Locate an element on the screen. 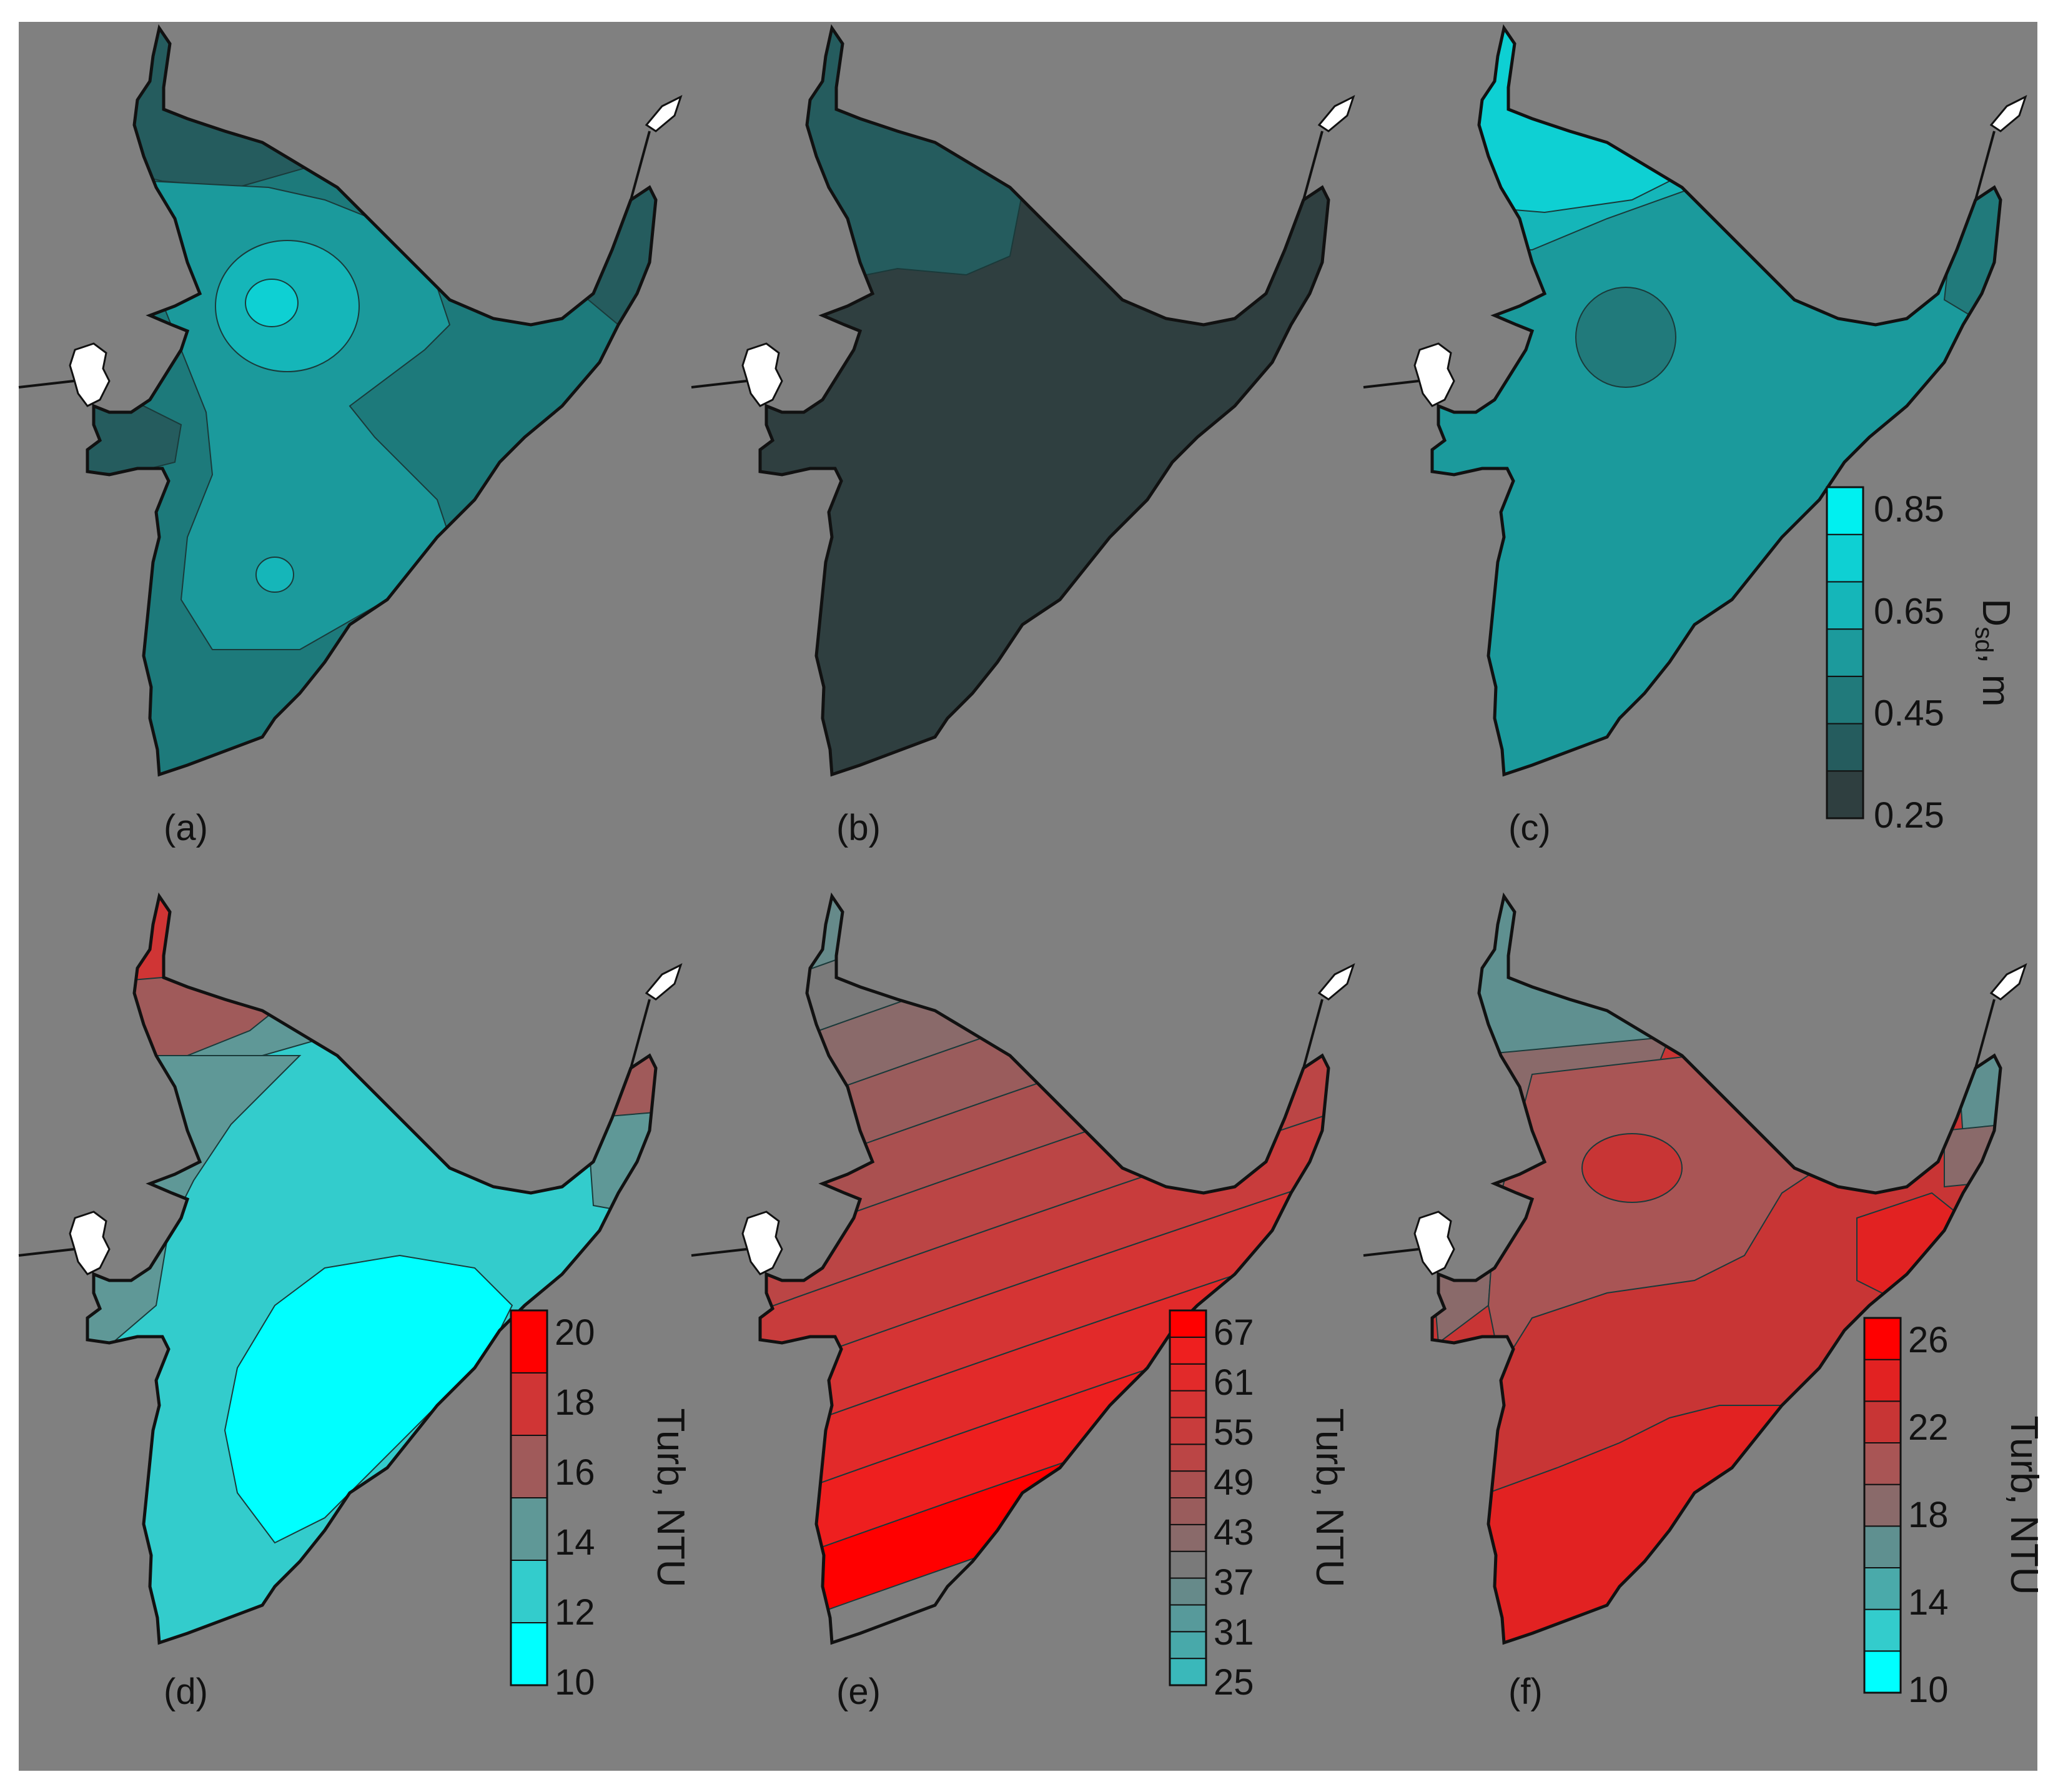 Image resolution: width=2053 pixels, height=1792 pixels. colorbar-tick-label: 0.85 is located at coordinates (1909, 509).